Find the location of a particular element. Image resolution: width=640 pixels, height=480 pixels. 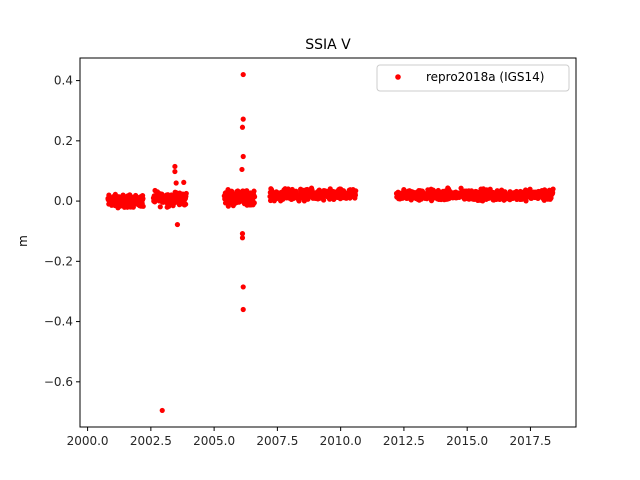

y-tick-label: 0.0 is located at coordinates (63, 201).